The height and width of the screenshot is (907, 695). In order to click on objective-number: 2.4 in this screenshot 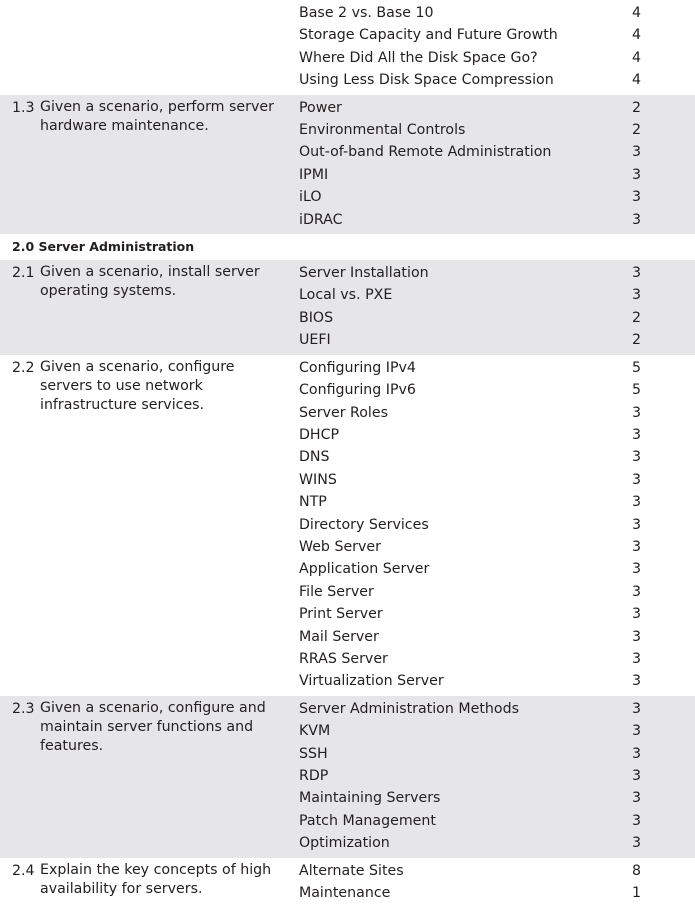, I will do `click(23, 870)`.